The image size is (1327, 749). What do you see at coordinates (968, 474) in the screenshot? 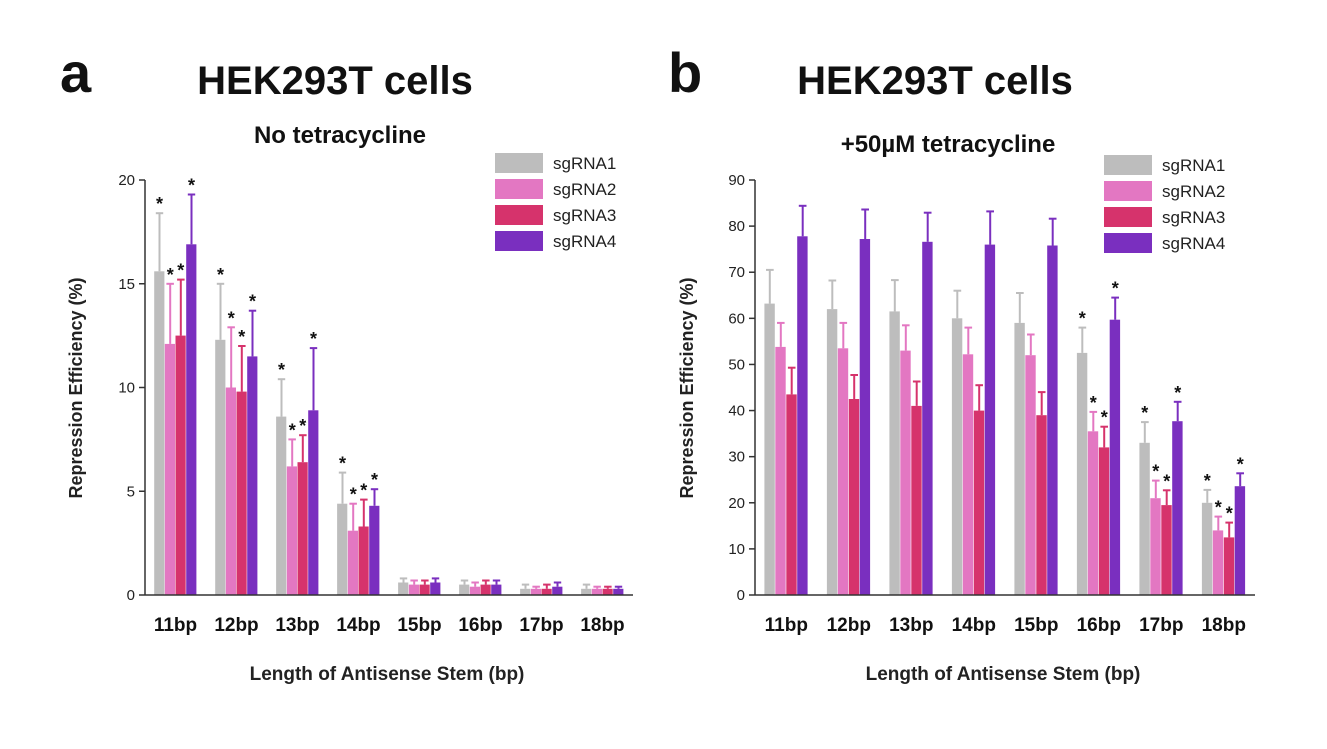
I see `bar-sgRNA2-14bp` at bounding box center [968, 474].